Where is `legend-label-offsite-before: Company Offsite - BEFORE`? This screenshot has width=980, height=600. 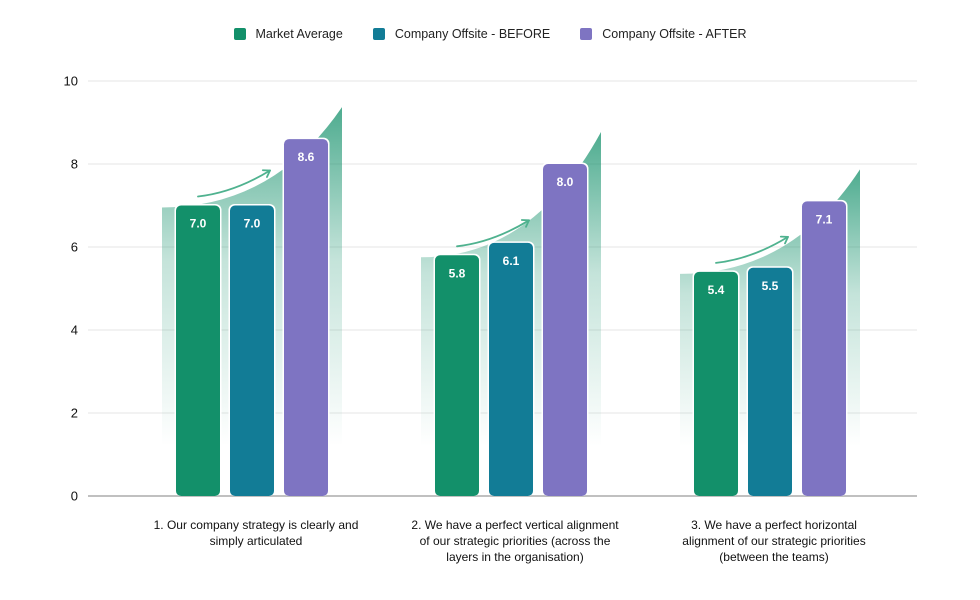
legend-label-offsite-before: Company Offsite - BEFORE is located at coordinates (472, 34).